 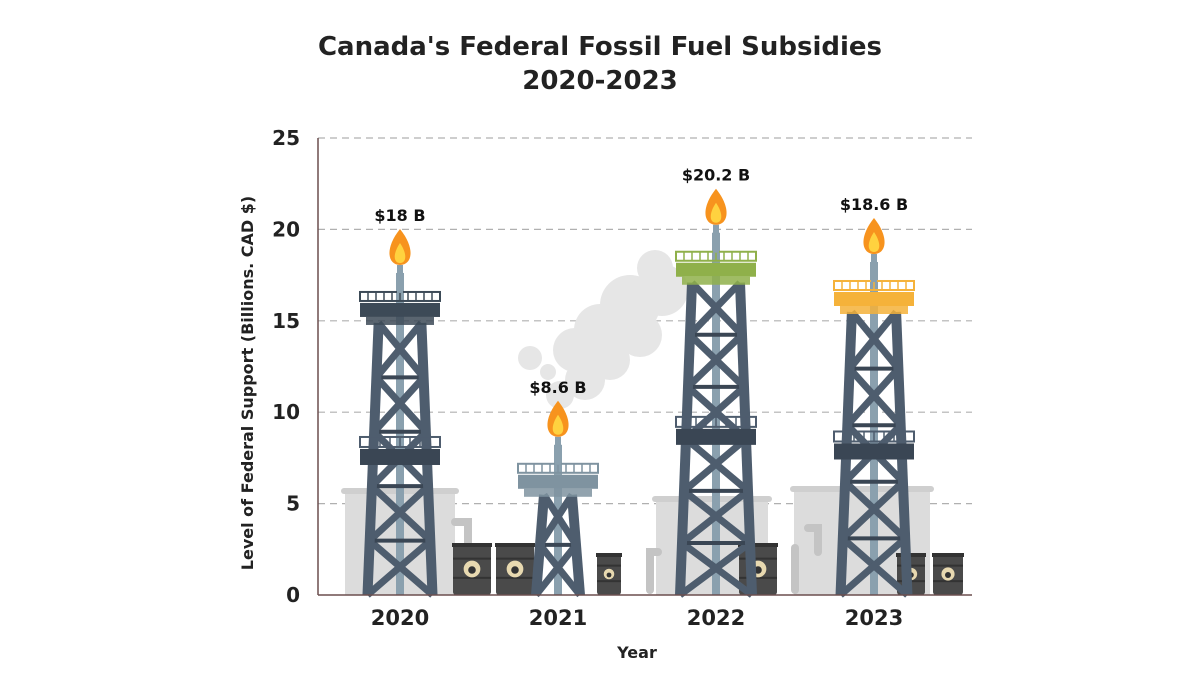 I want to click on chart-title-line2: 2020-2023, so click(x=600, y=81).